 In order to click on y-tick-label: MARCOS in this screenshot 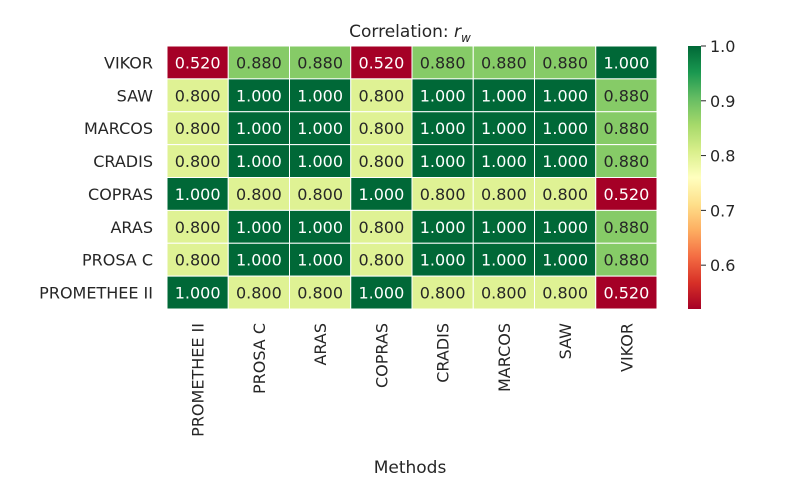, I will do `click(118, 128)`.